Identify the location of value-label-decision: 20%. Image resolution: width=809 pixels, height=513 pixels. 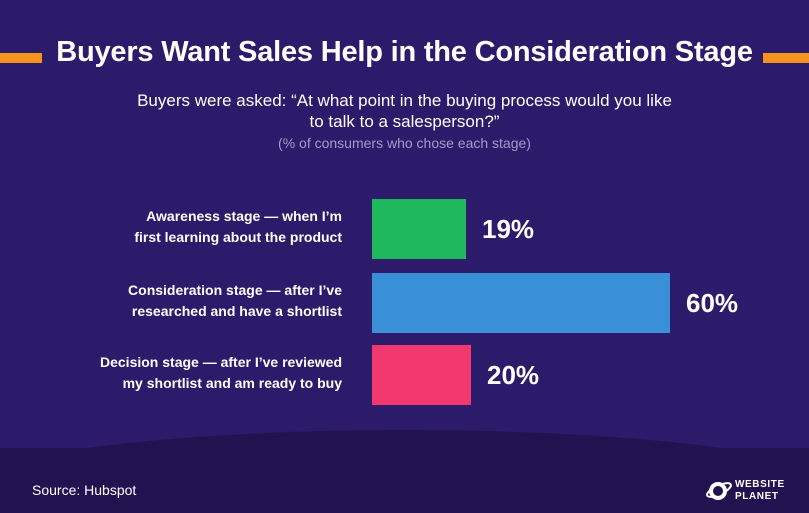
(513, 375).